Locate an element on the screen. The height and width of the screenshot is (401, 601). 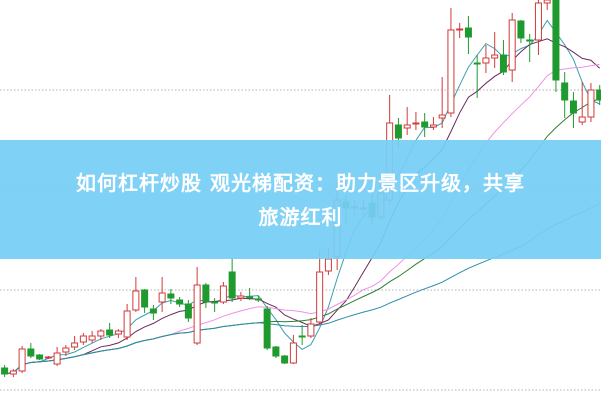
article-title-line-1: 如何杠杆炒股 观光梯配资：助力景区升级，共享 is located at coordinates (300, 182).